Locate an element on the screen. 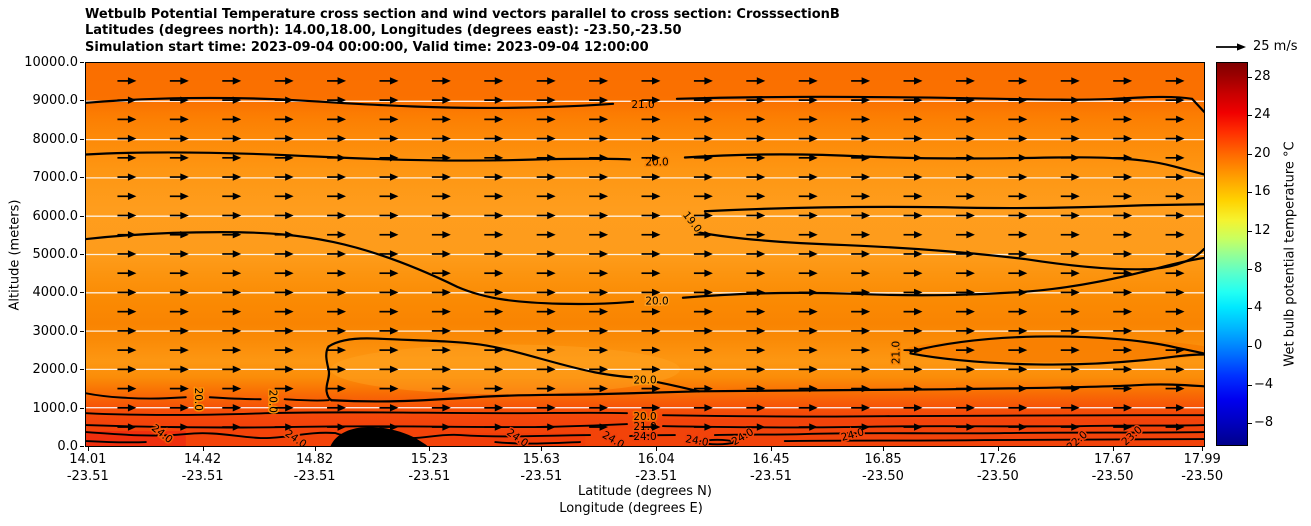 Image resolution: width=1311 pixels, height=526 pixels. x-tick-latitude: 15.23 is located at coordinates (429, 459).